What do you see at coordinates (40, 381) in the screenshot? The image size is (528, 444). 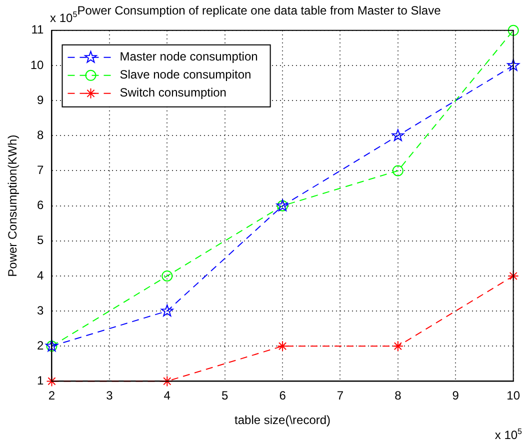 I see `y-tick-label: 1` at bounding box center [40, 381].